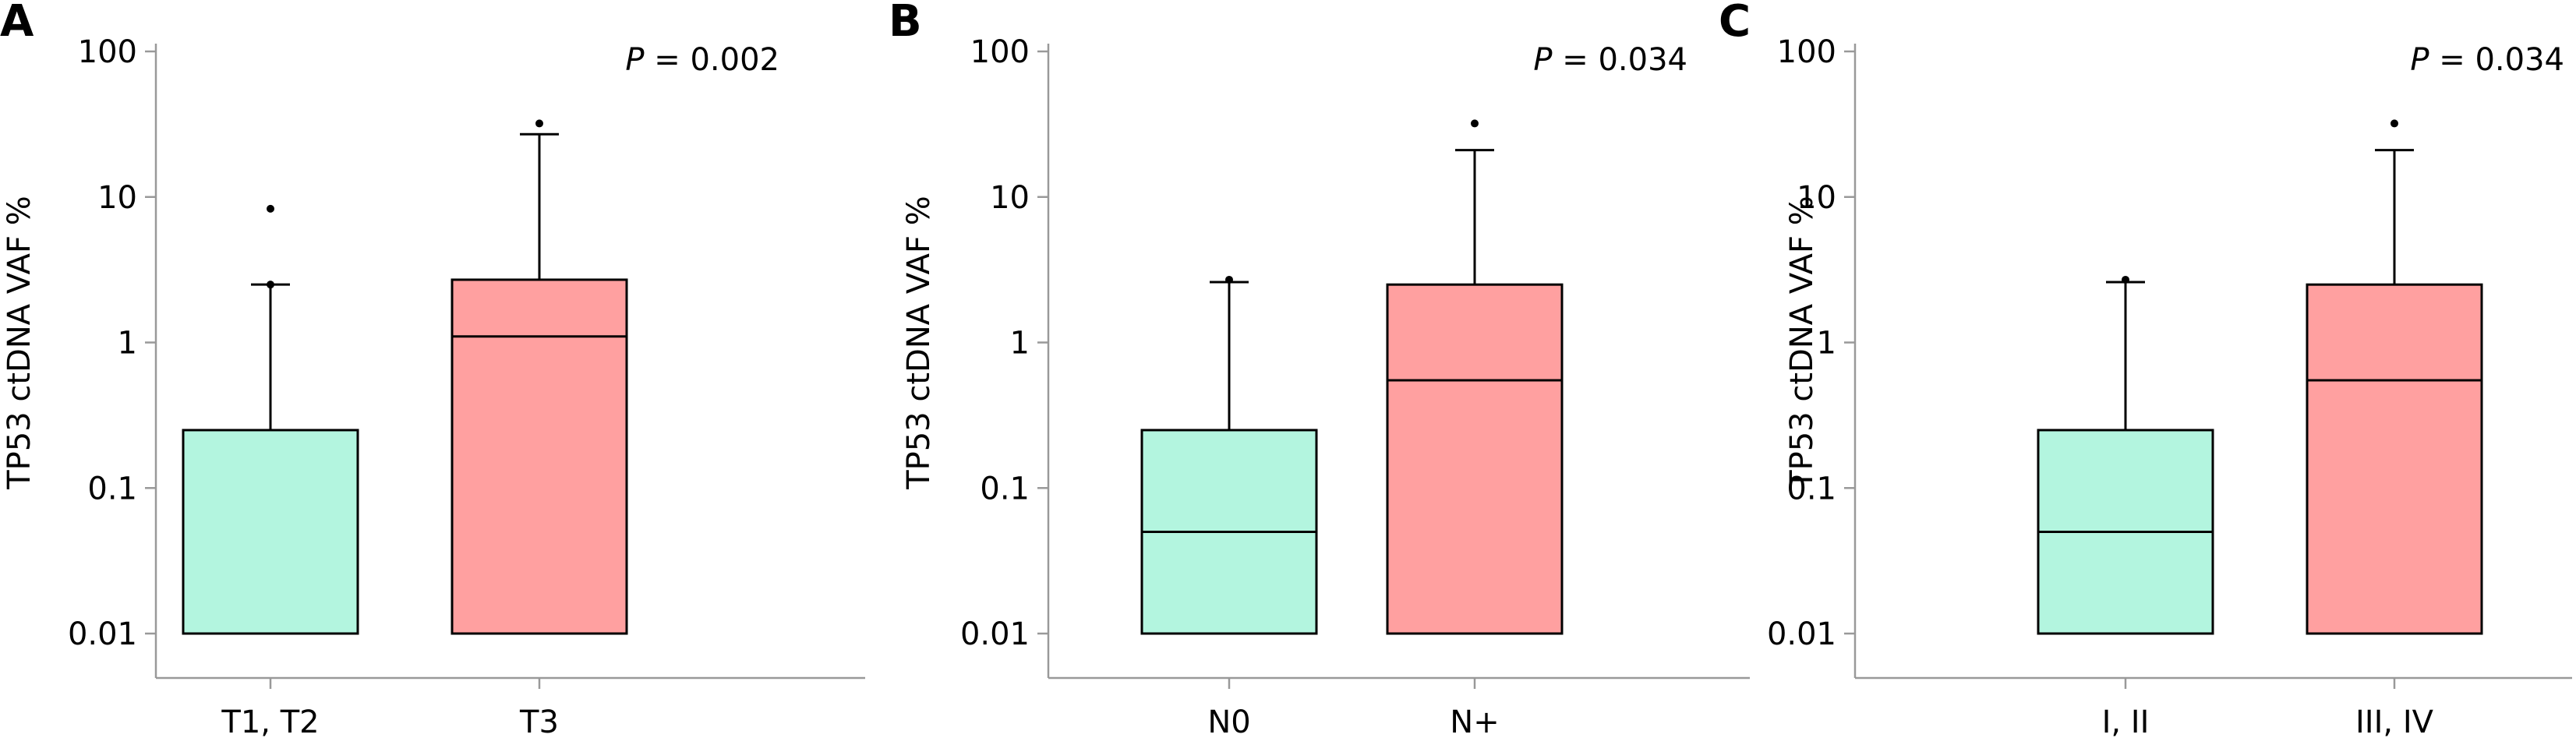  I want to click on p-value-label: P = 0.002, so click(702, 60).